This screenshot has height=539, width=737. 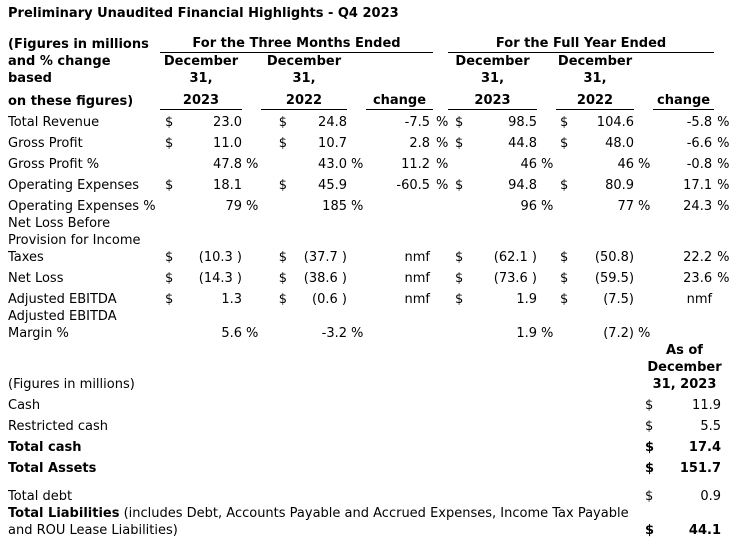 What do you see at coordinates (201, 70) in the screenshot?
I see `tm-2023-date-header: December 31,` at bounding box center [201, 70].